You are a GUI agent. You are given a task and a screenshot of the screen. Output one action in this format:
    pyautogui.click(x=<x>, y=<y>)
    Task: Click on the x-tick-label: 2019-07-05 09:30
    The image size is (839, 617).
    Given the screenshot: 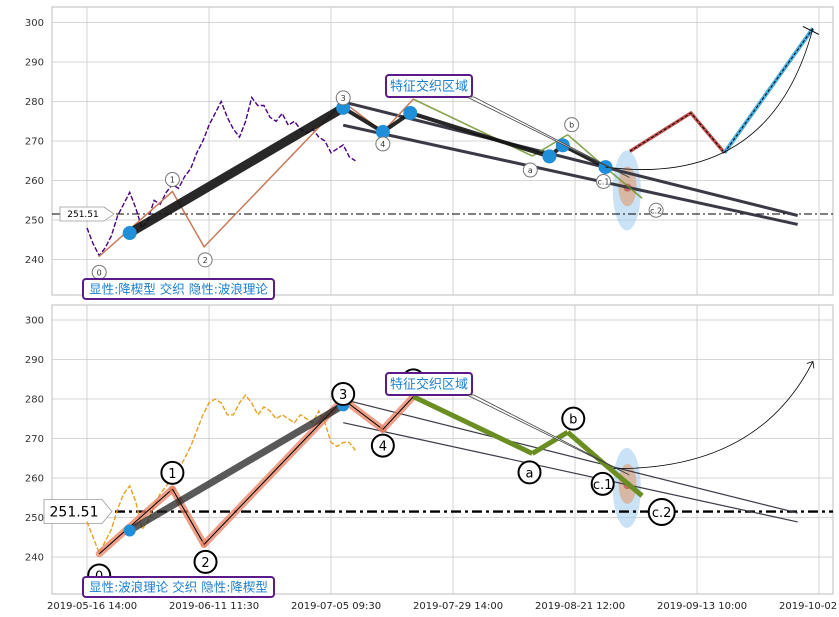 What is the action you would take?
    pyautogui.click(x=336, y=606)
    